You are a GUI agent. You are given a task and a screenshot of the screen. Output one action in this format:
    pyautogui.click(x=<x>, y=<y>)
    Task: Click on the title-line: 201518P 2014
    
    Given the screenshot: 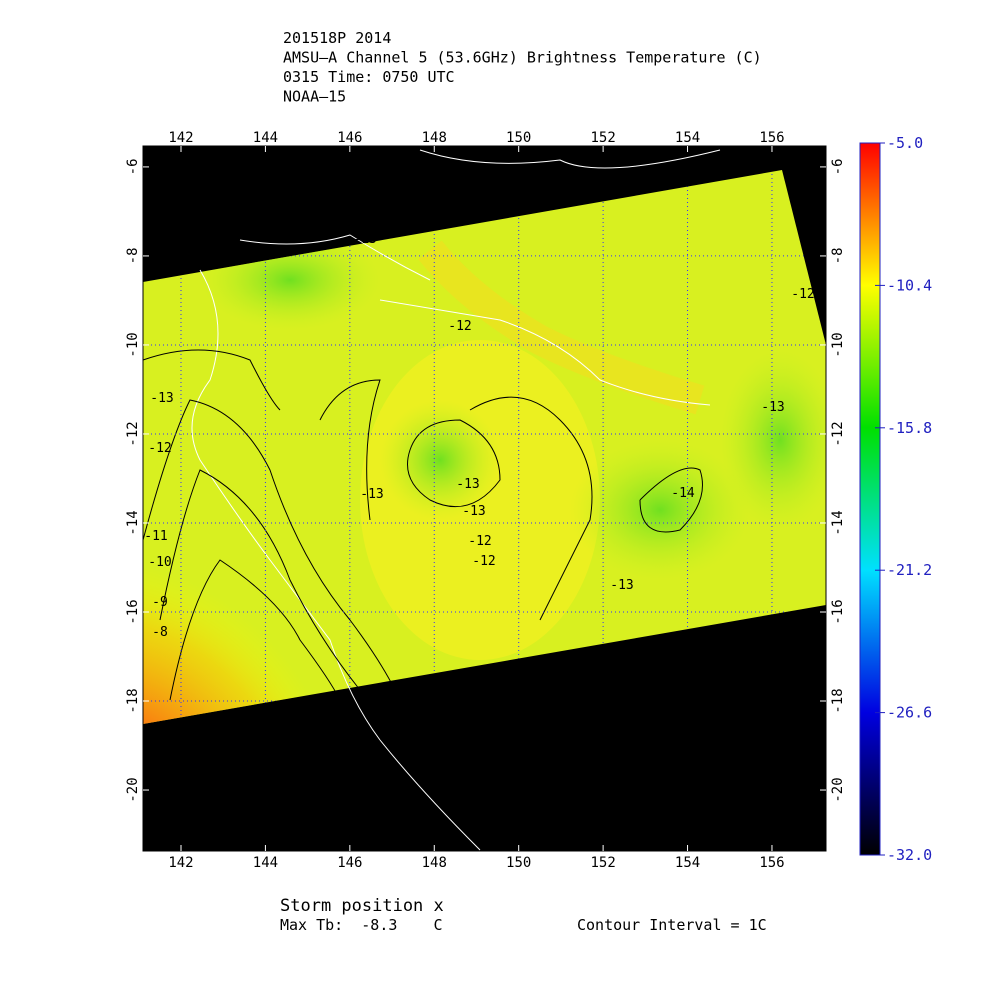 What is the action you would take?
    pyautogui.click(x=337, y=38)
    